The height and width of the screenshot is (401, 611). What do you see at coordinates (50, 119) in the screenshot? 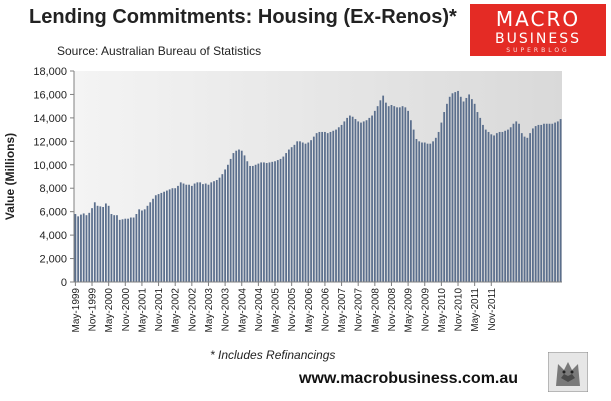
I see `y-tick-label: 14,000` at bounding box center [50, 119].